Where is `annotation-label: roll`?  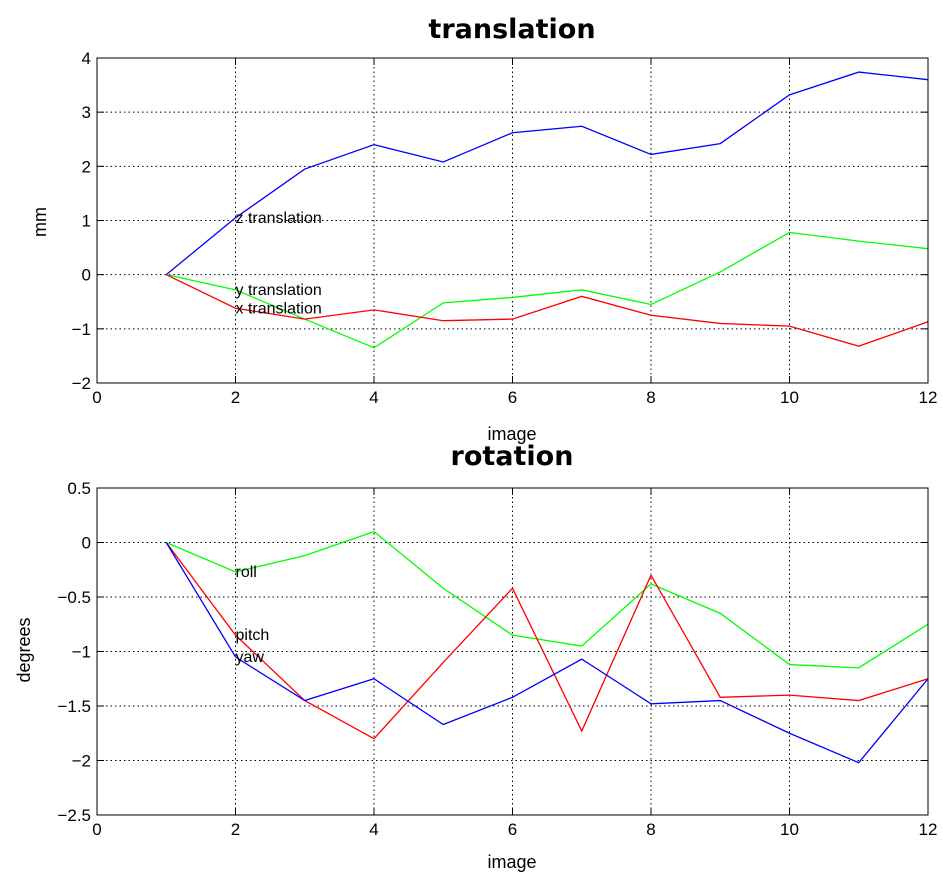
annotation-label: roll is located at coordinates (246, 572).